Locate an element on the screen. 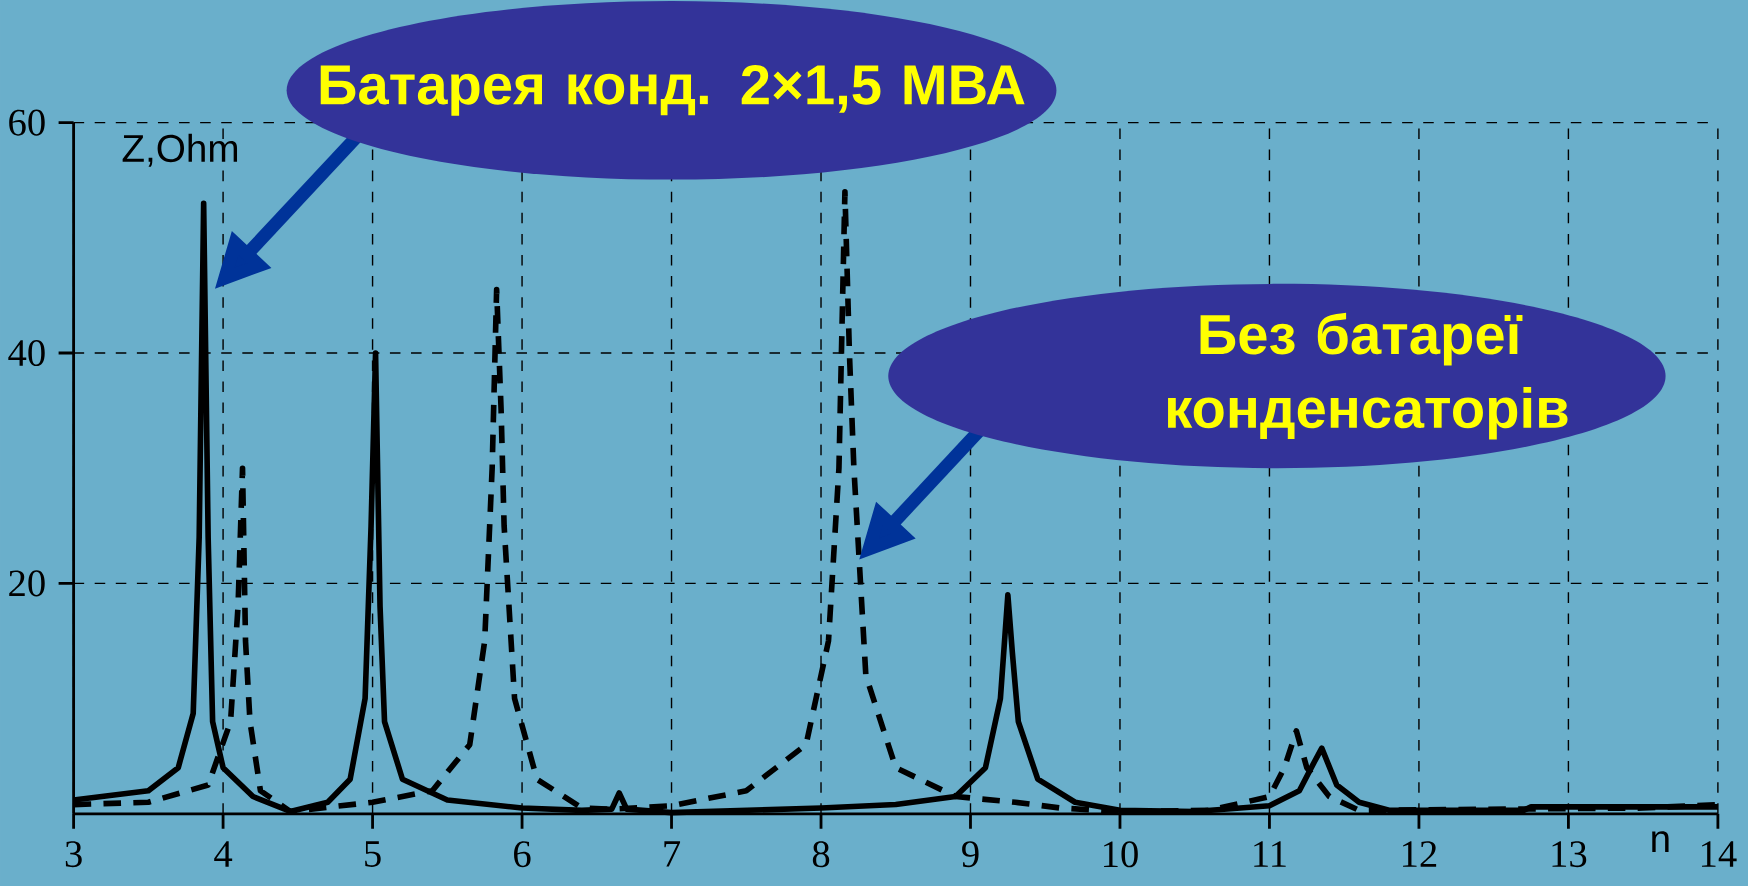 The image size is (1748, 886). x-tick-label: 10 is located at coordinates (1121, 854).